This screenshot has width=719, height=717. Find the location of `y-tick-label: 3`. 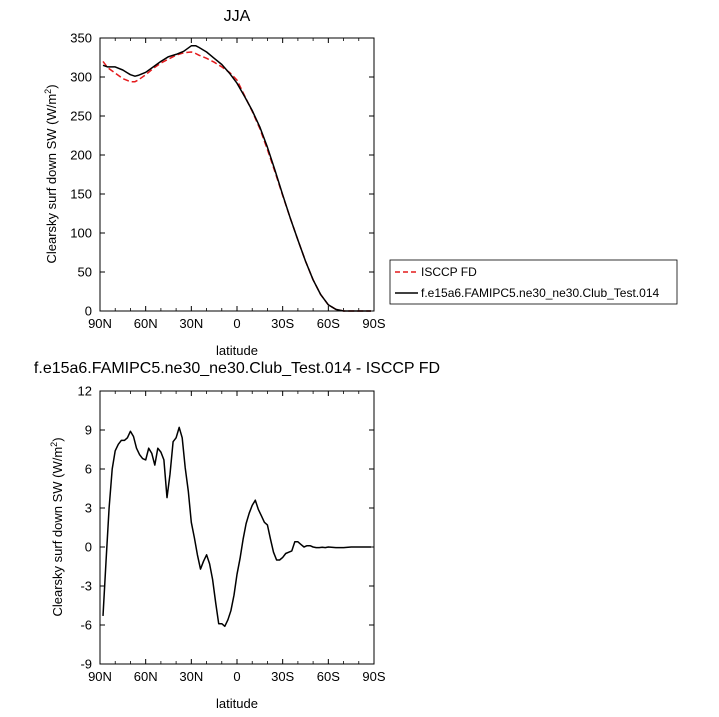

y-tick-label: 3 is located at coordinates (88, 508).